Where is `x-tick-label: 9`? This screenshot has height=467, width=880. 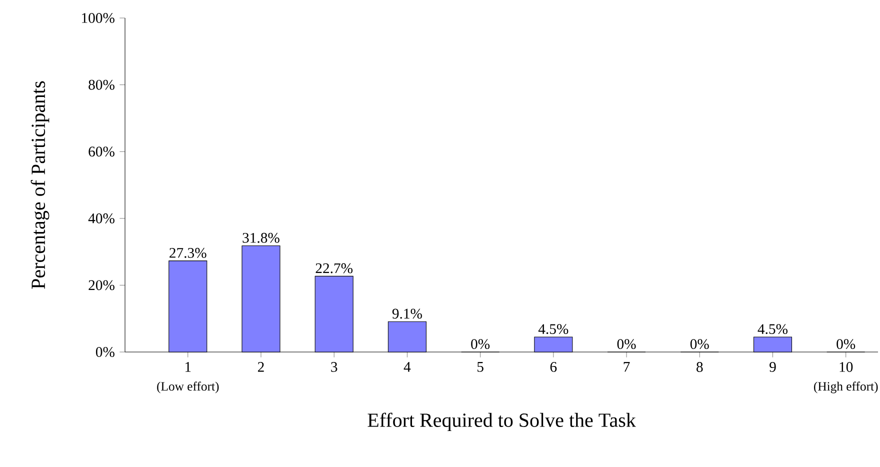
x-tick-label: 9 is located at coordinates (773, 367).